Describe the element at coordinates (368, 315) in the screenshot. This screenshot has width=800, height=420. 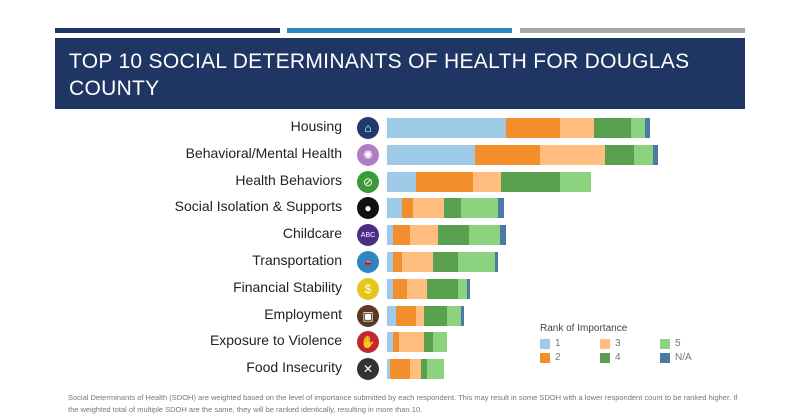
I see `briefcase-icon: ▣` at that location.